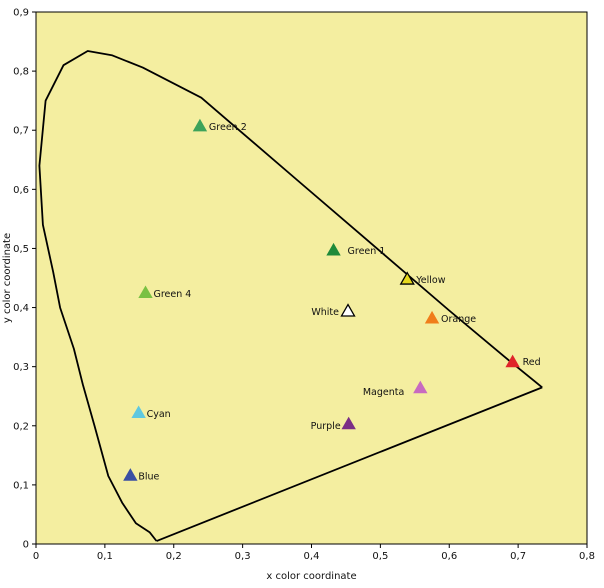 The height and width of the screenshot is (588, 604). What do you see at coordinates (367, 251) in the screenshot?
I see `point-label-green-1: Green 1` at bounding box center [367, 251].